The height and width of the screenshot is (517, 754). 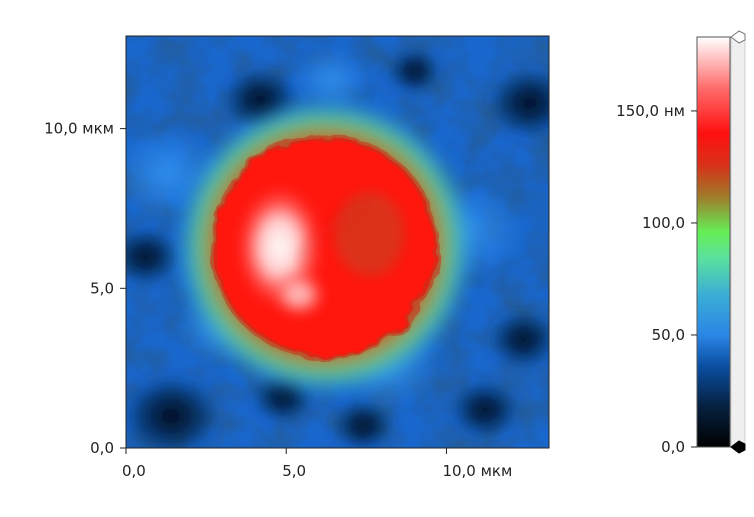 I want to click on bump-secondary-highlight, so click(x=299, y=294).